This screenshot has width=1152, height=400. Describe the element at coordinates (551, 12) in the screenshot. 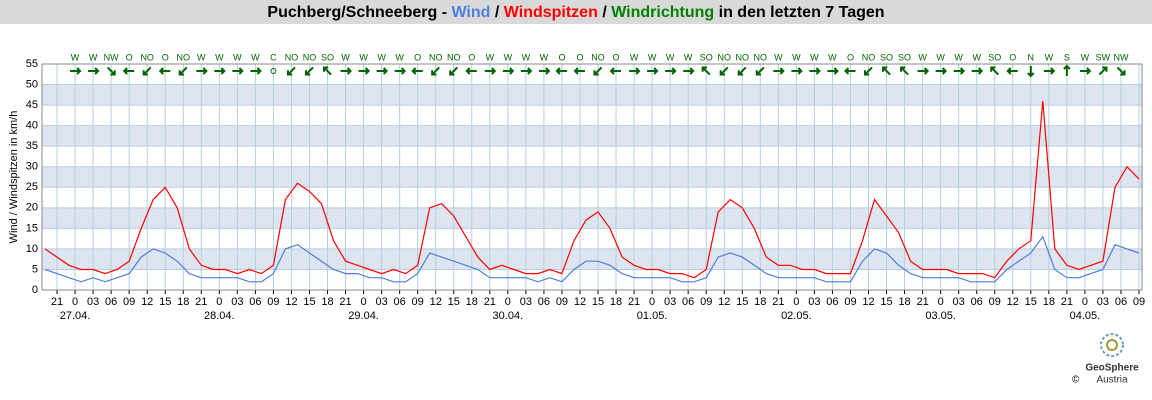

I see `title-gusts: Windspitzen` at that location.